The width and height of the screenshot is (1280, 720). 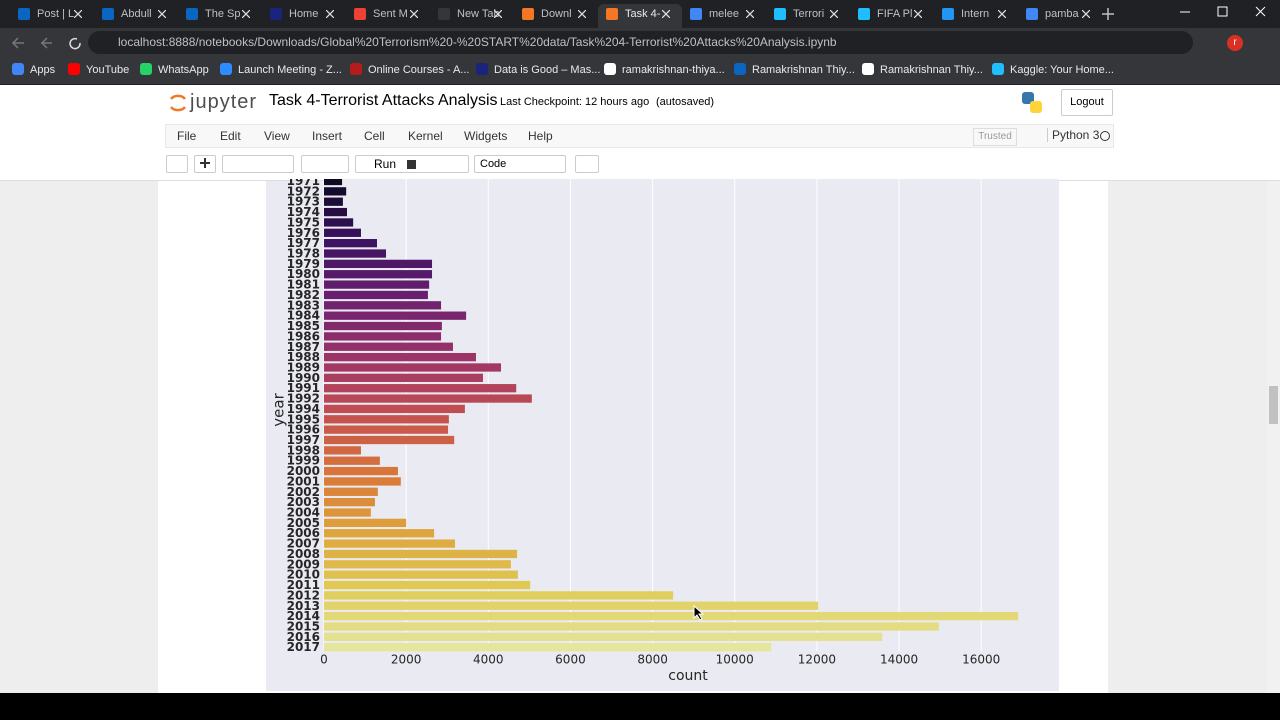 What do you see at coordinates (374, 136) in the screenshot?
I see `menu-item: Cell` at bounding box center [374, 136].